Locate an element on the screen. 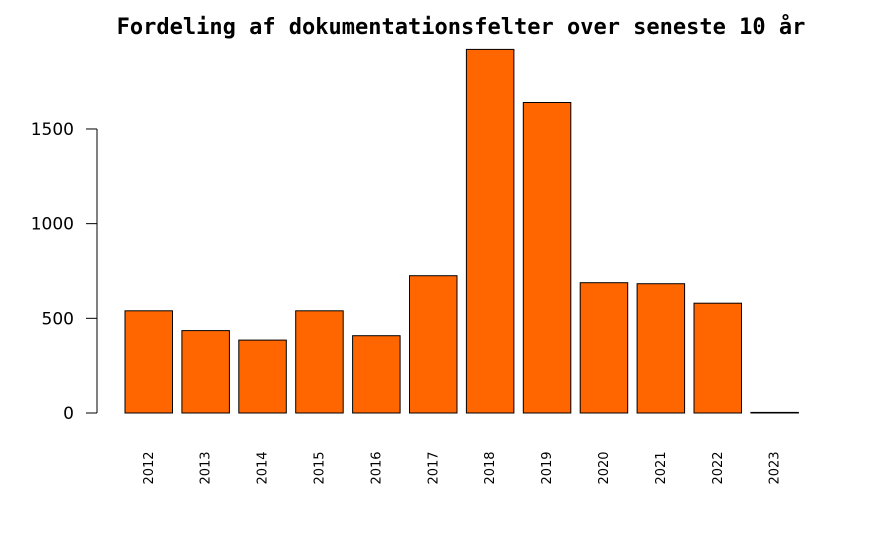 The image size is (875, 540). x-tick-label: 2022 is located at coordinates (718, 467).